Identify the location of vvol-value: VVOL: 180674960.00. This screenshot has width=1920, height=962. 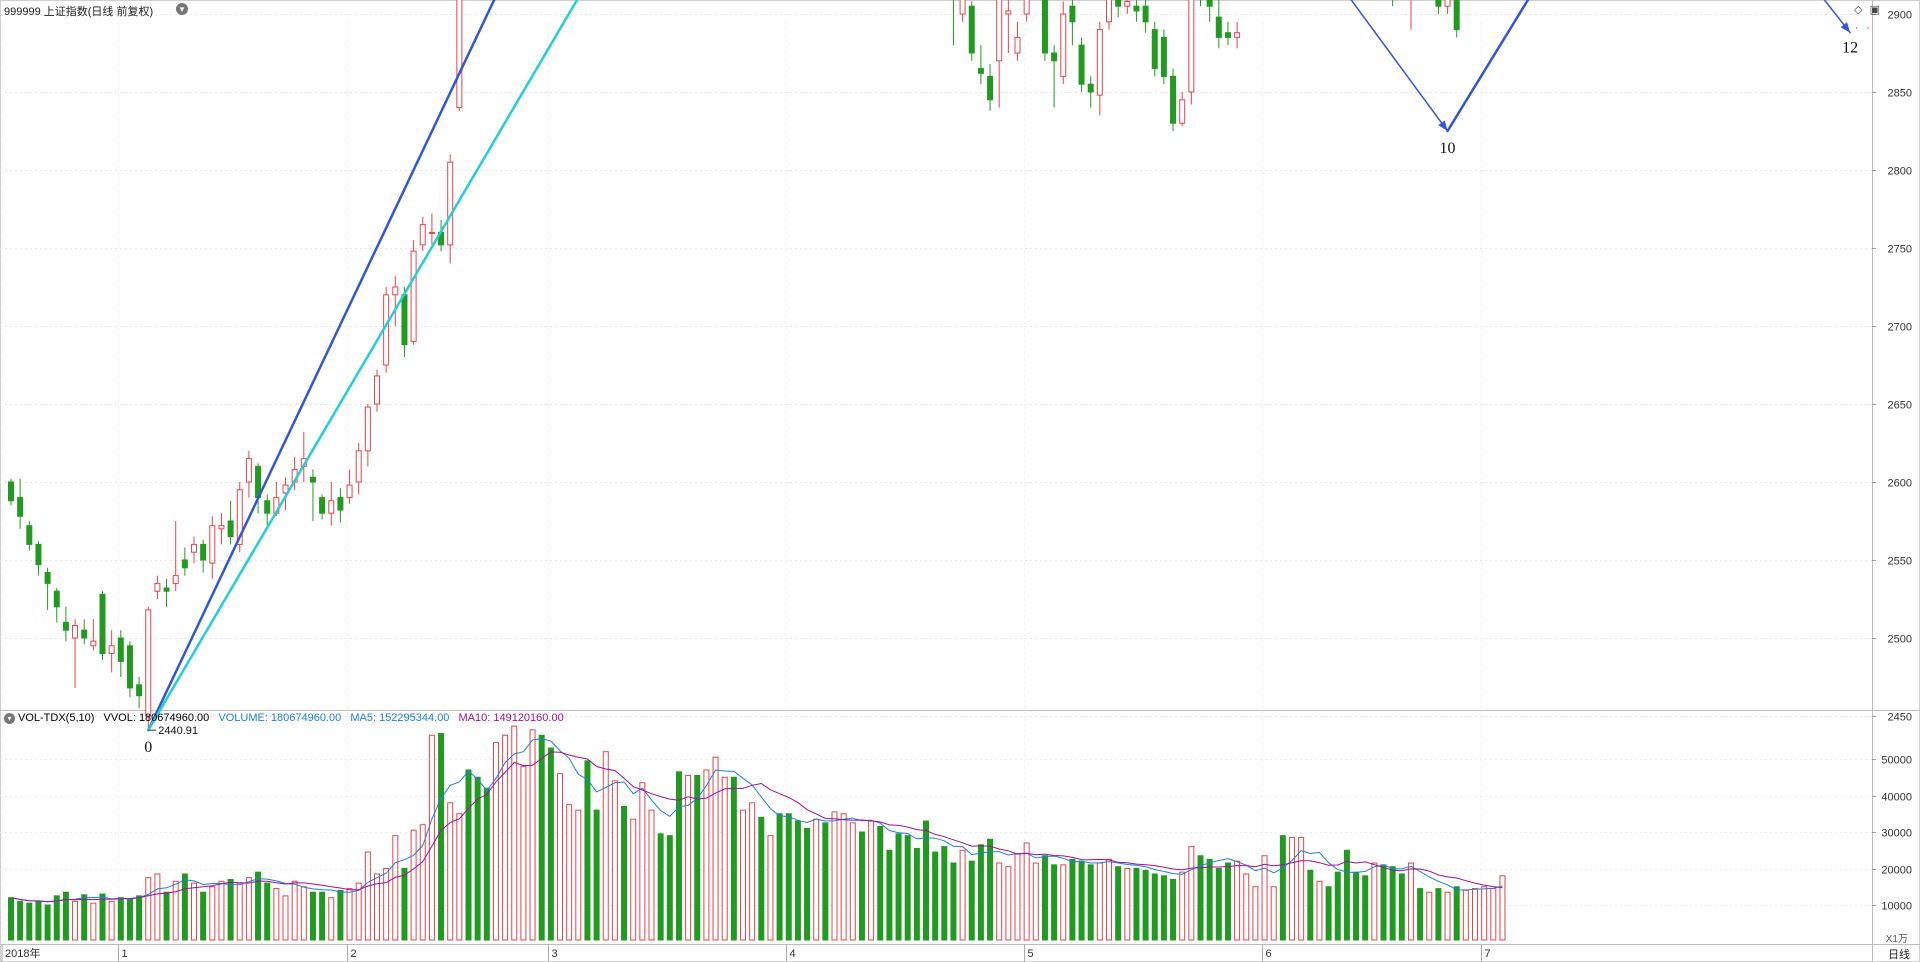
(156, 718).